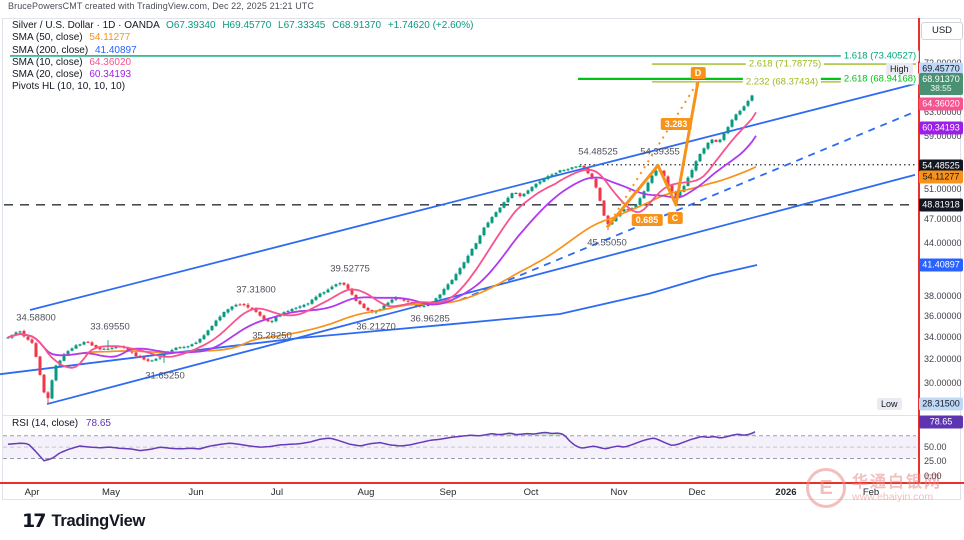  Describe the element at coordinates (357, 25) in the screenshot. I see `ohlc-close: C68.91370` at that location.